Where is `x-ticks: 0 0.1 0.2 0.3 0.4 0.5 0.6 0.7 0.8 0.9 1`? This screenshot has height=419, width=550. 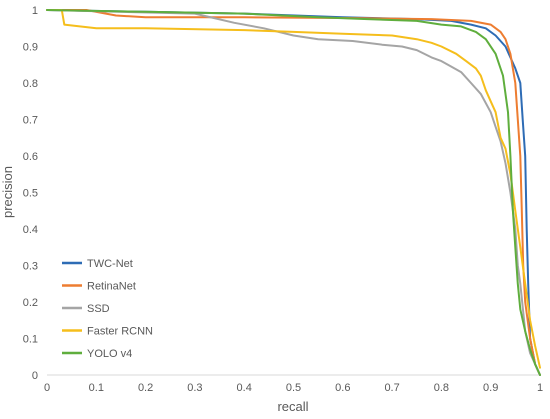 x-ticks: 0 0.1 0.2 0.3 0.4 0.5 0.6 0.7 0.8 0.9 1 is located at coordinates (293, 388).